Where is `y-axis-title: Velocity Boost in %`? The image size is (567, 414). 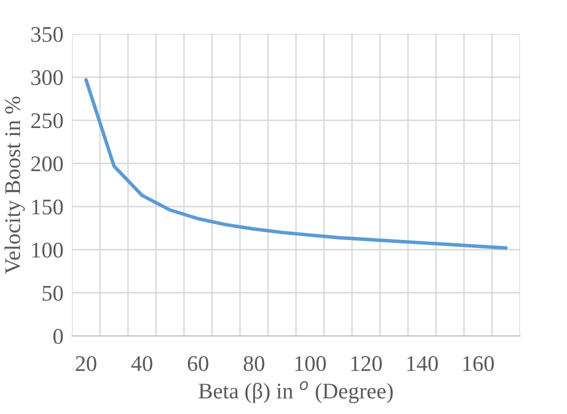
y-axis-title: Velocity Boost in % is located at coordinates (14, 185).